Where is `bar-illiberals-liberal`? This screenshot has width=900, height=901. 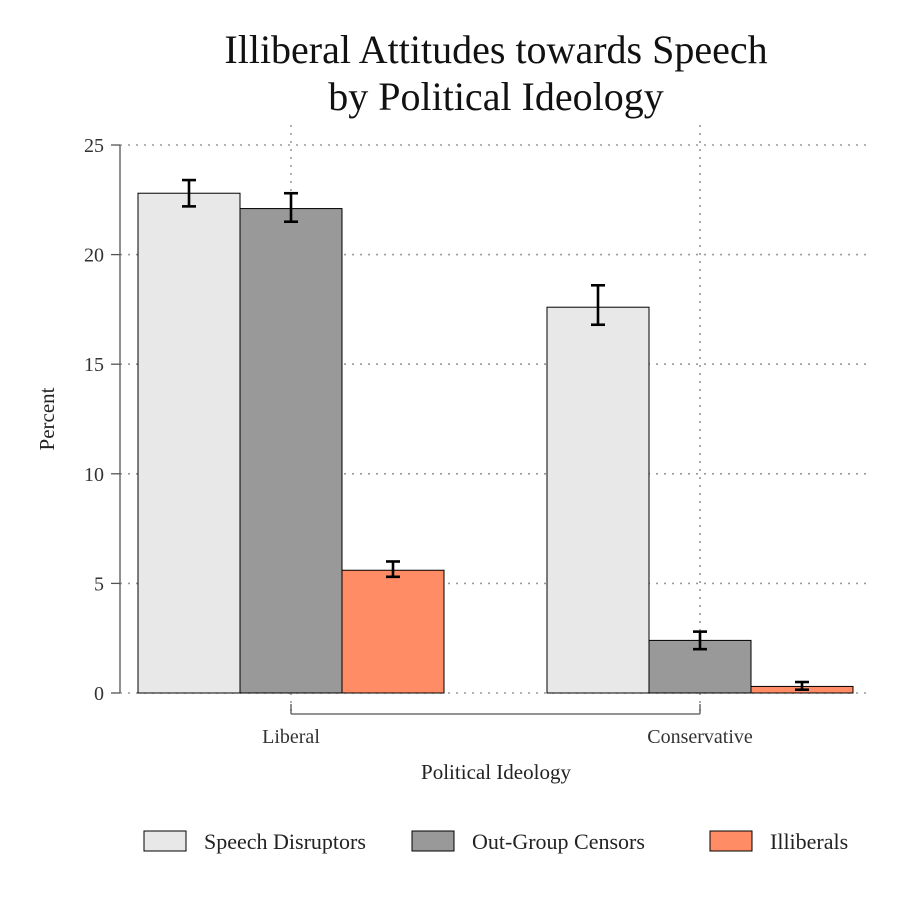 bar-illiberals-liberal is located at coordinates (393, 631).